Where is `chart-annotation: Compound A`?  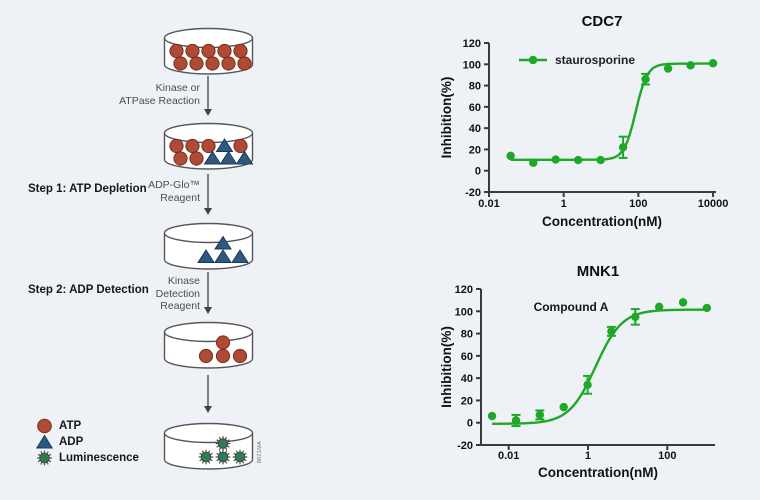 chart-annotation: Compound A is located at coordinates (571, 307).